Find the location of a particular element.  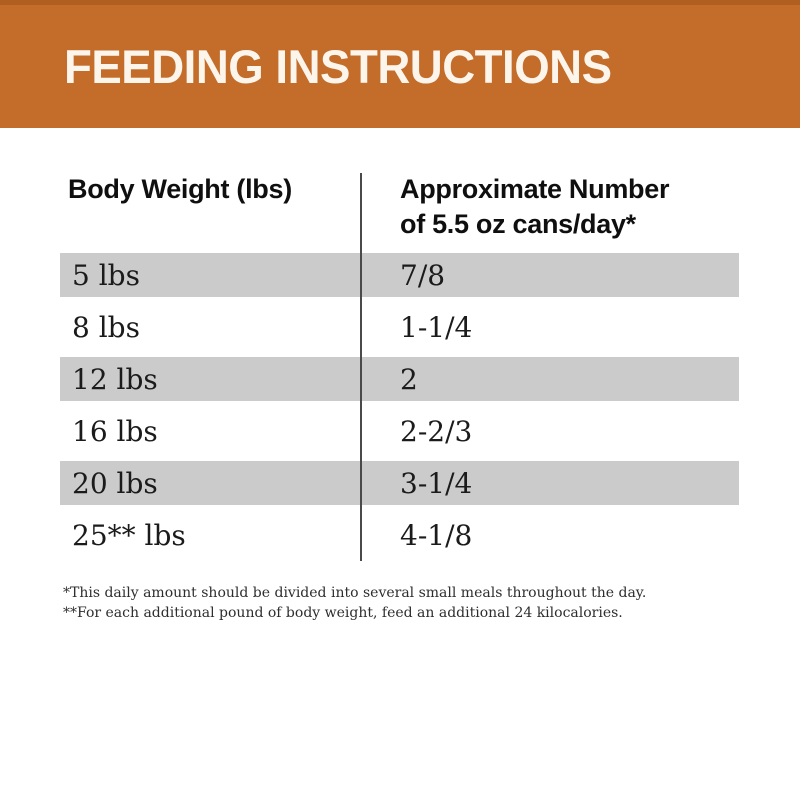

body-weight-cell: 5 lbs is located at coordinates (106, 275).